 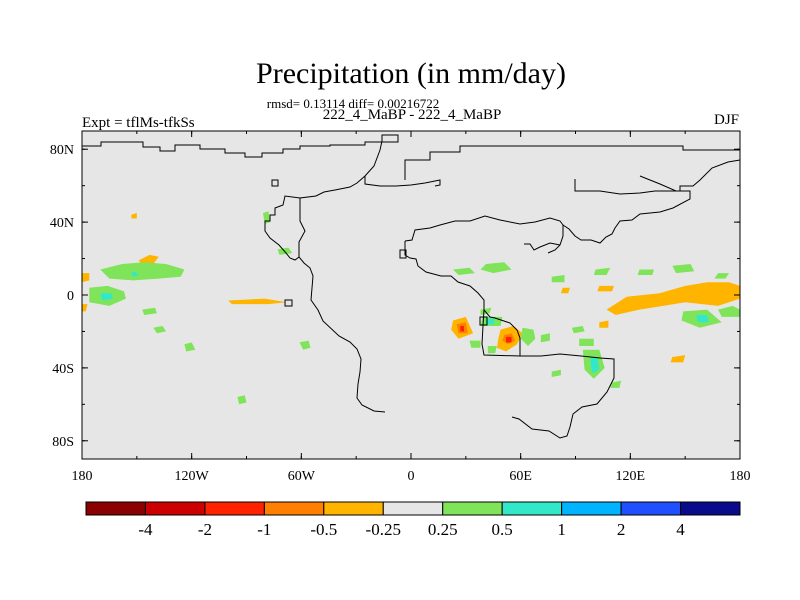 What do you see at coordinates (402, 181) in the screenshot?
I see `coastline-greenland` at bounding box center [402, 181].